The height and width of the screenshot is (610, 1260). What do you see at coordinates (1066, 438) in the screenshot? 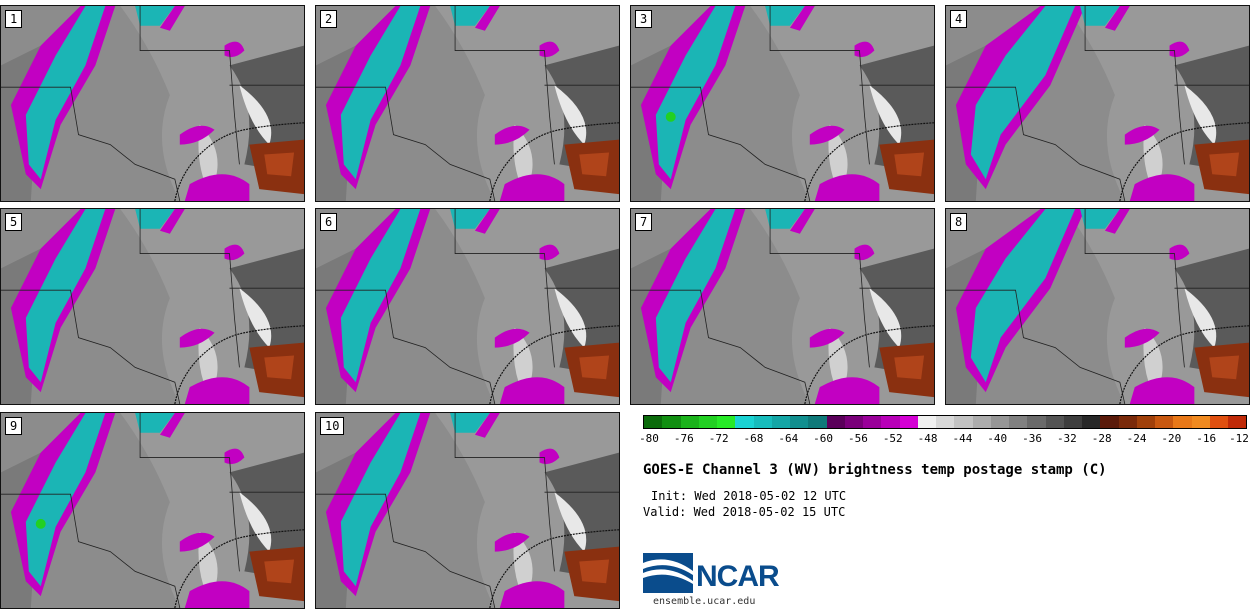
I see `colorbar-tick-label: -32` at bounding box center [1066, 438].